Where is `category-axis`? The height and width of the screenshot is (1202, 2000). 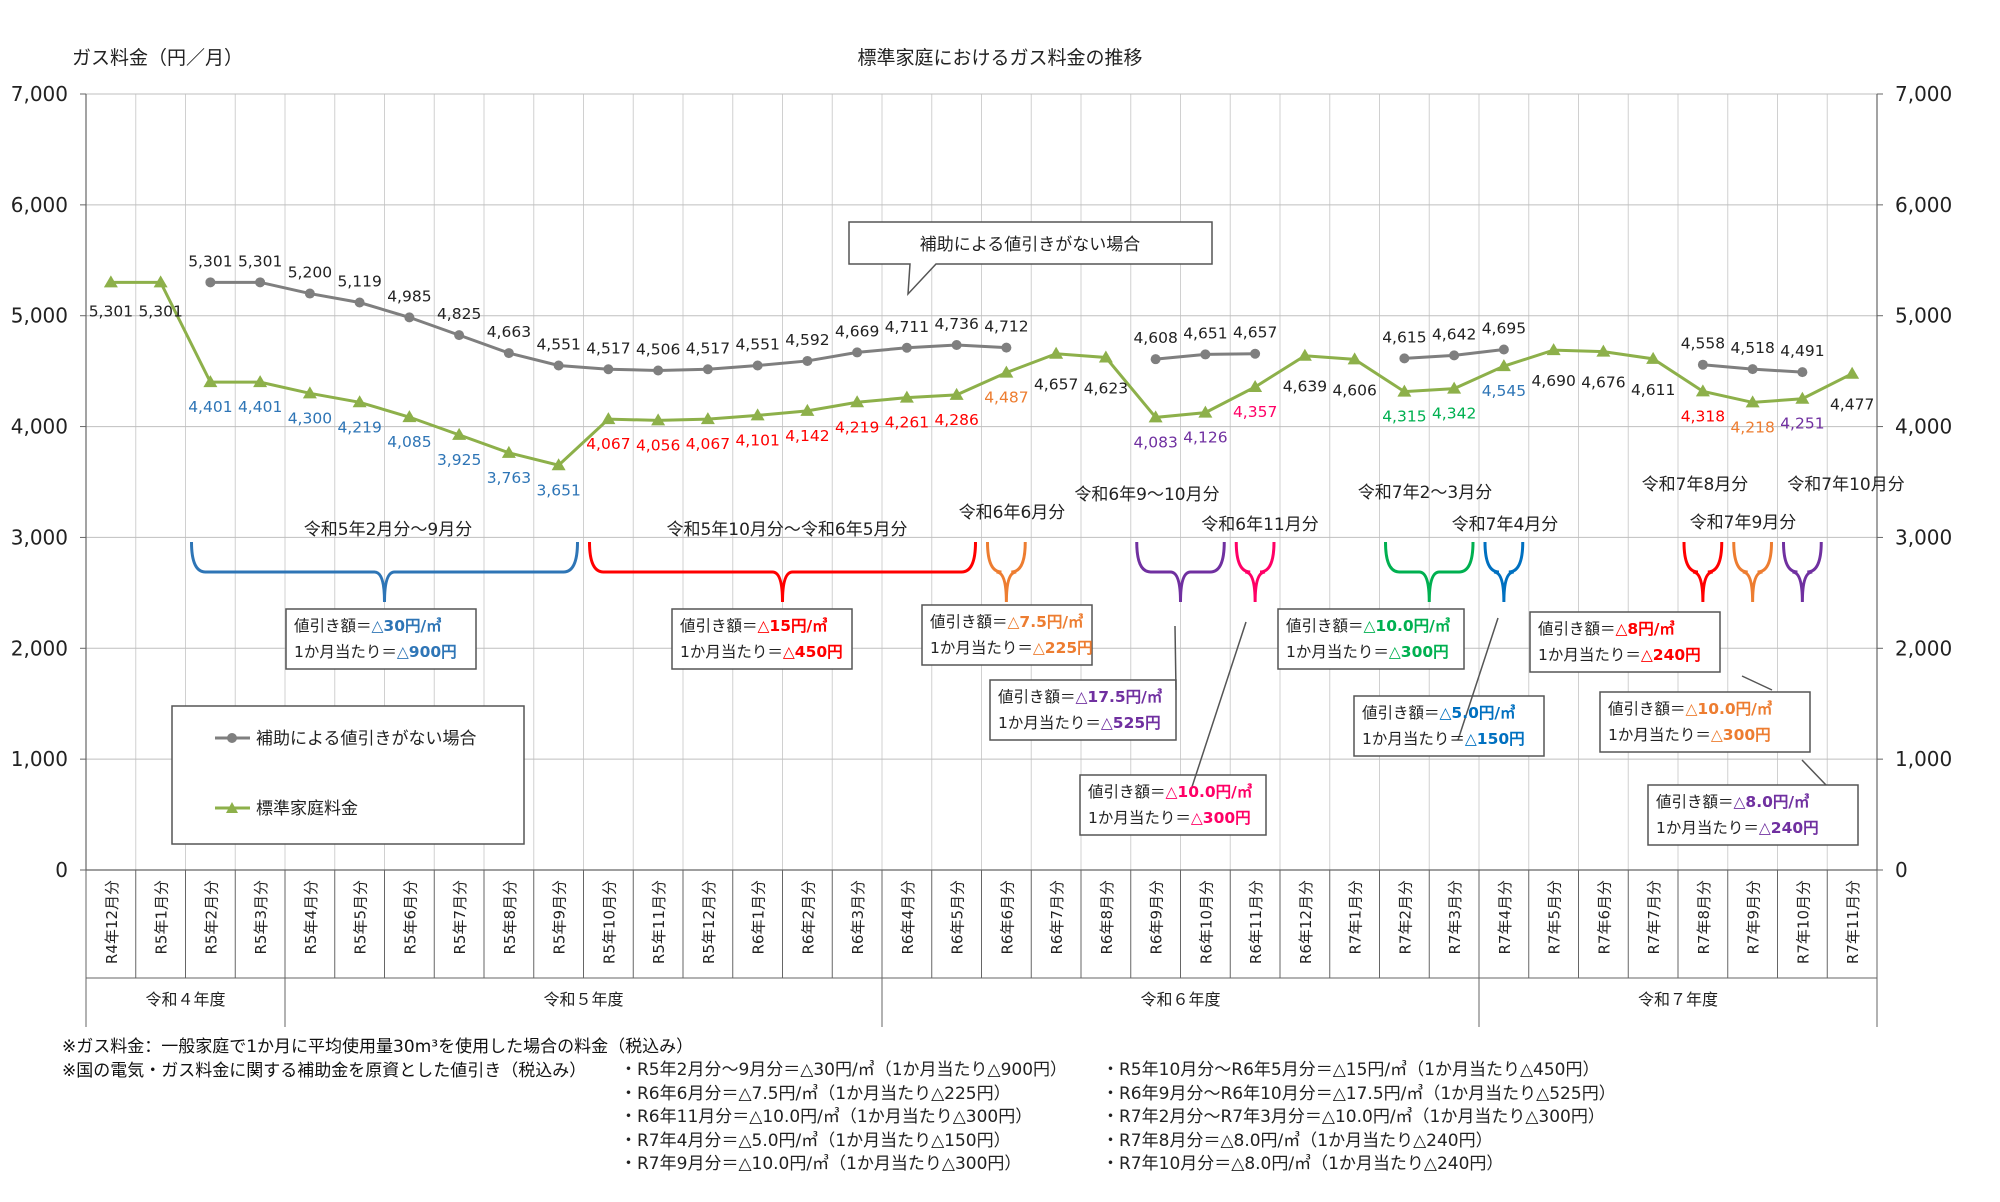 category-axis is located at coordinates (981, 924).